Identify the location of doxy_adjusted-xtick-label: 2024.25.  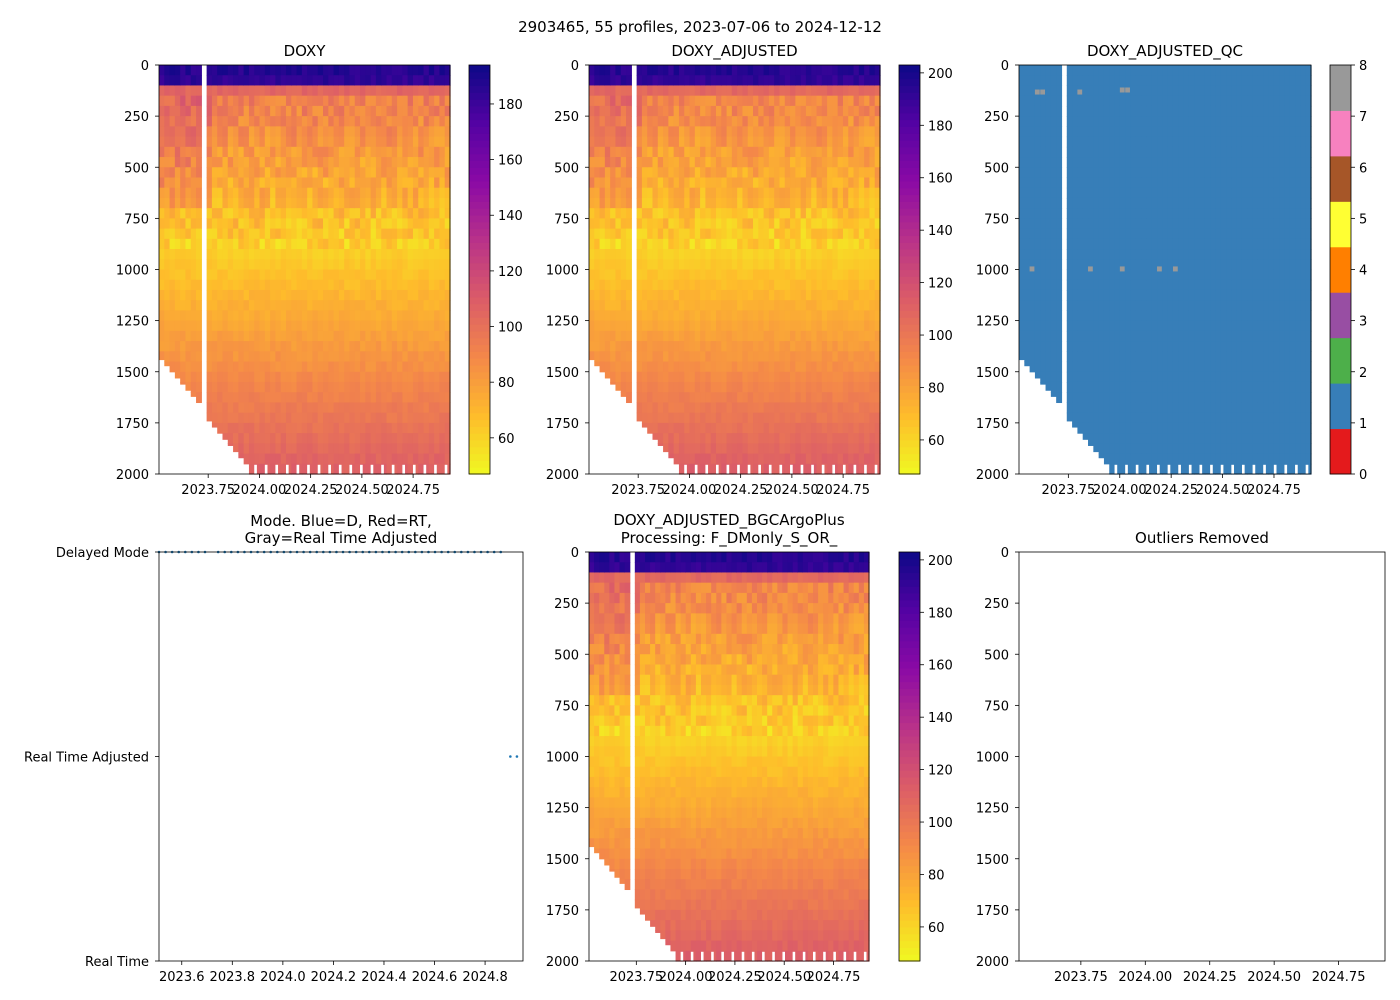
(741, 490).